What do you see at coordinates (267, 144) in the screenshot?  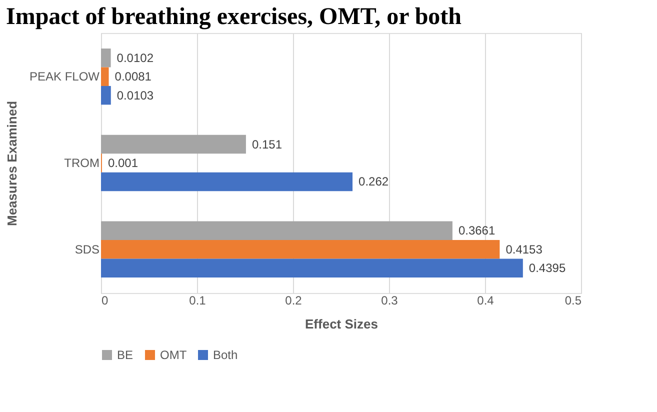 I see `data-label: 0.151` at bounding box center [267, 144].